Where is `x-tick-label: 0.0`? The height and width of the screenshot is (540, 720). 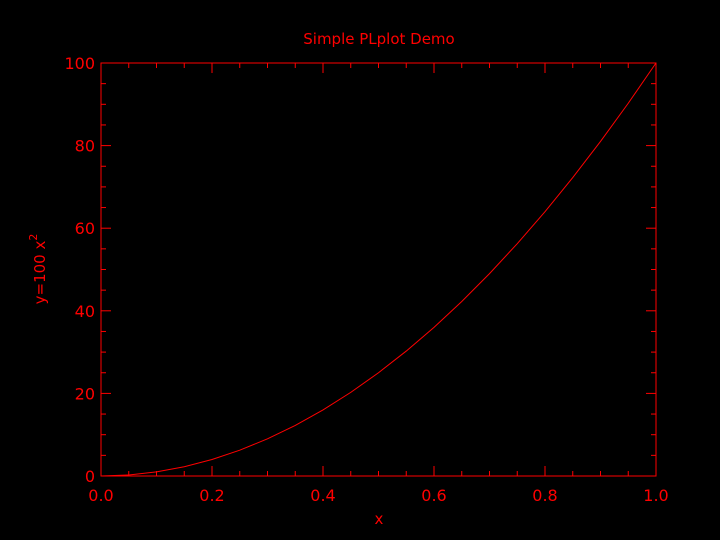 x-tick-label: 0.0 is located at coordinates (100, 495).